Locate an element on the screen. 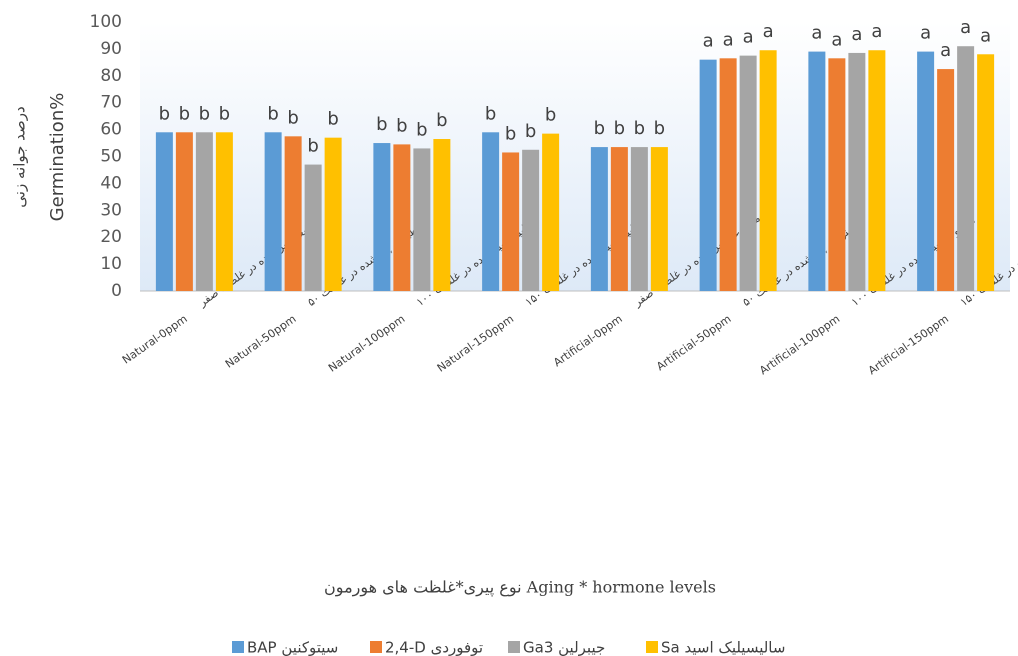 This screenshot has height=656, width=1018. legend-label: Sa سالیسیلیک اسید is located at coordinates (723, 647).